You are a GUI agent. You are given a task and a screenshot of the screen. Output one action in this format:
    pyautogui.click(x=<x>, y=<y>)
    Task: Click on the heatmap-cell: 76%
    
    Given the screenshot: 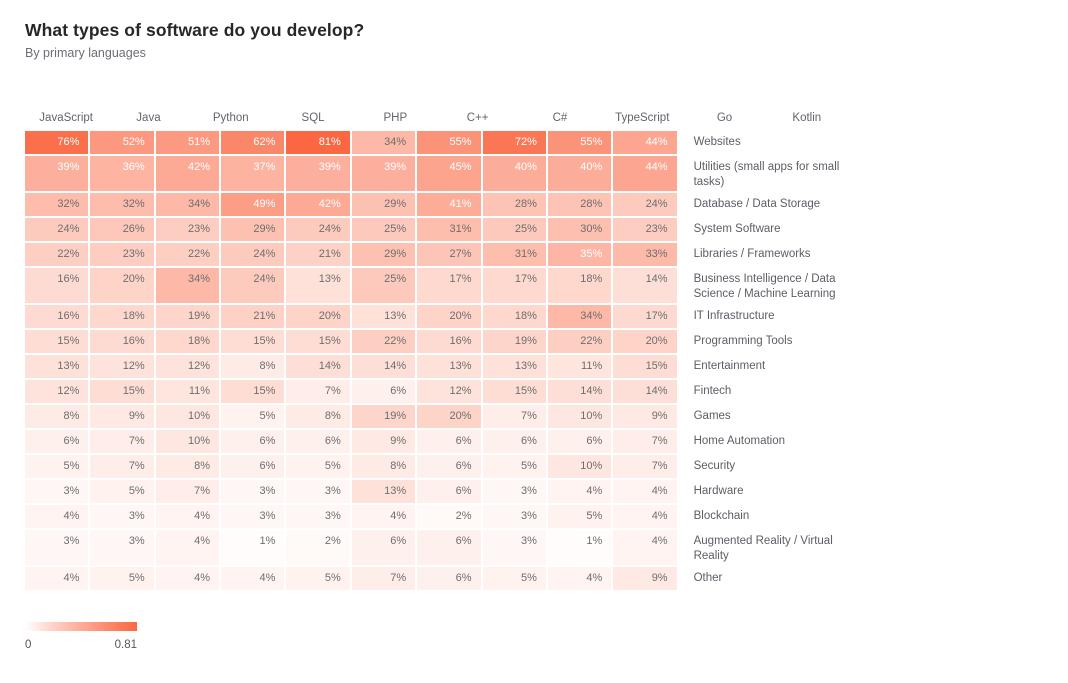 What is the action you would take?
    pyautogui.click(x=57, y=142)
    